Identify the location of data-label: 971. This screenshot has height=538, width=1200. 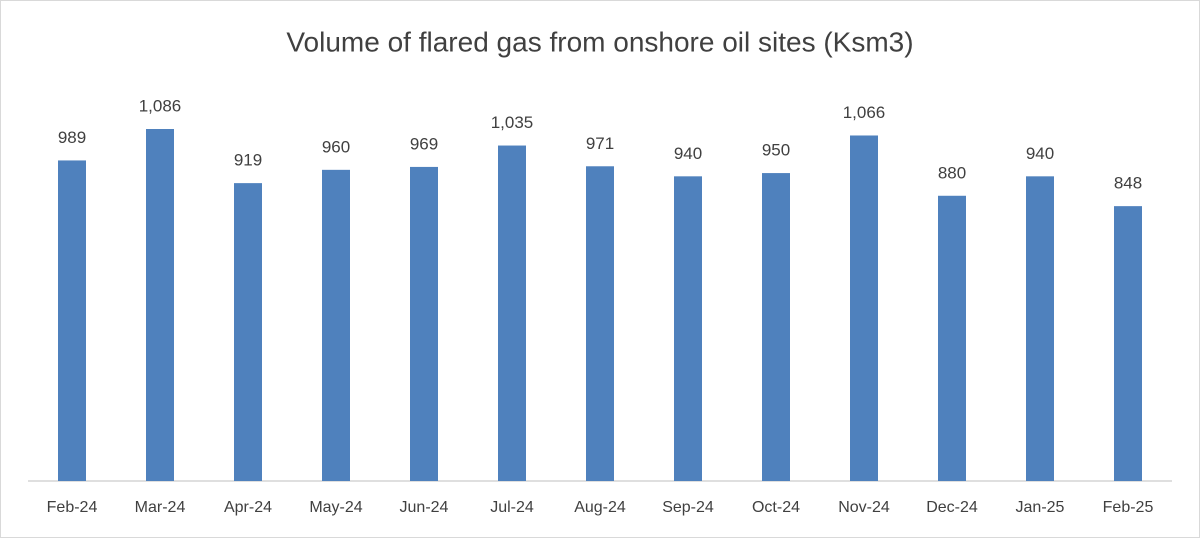
(600, 143).